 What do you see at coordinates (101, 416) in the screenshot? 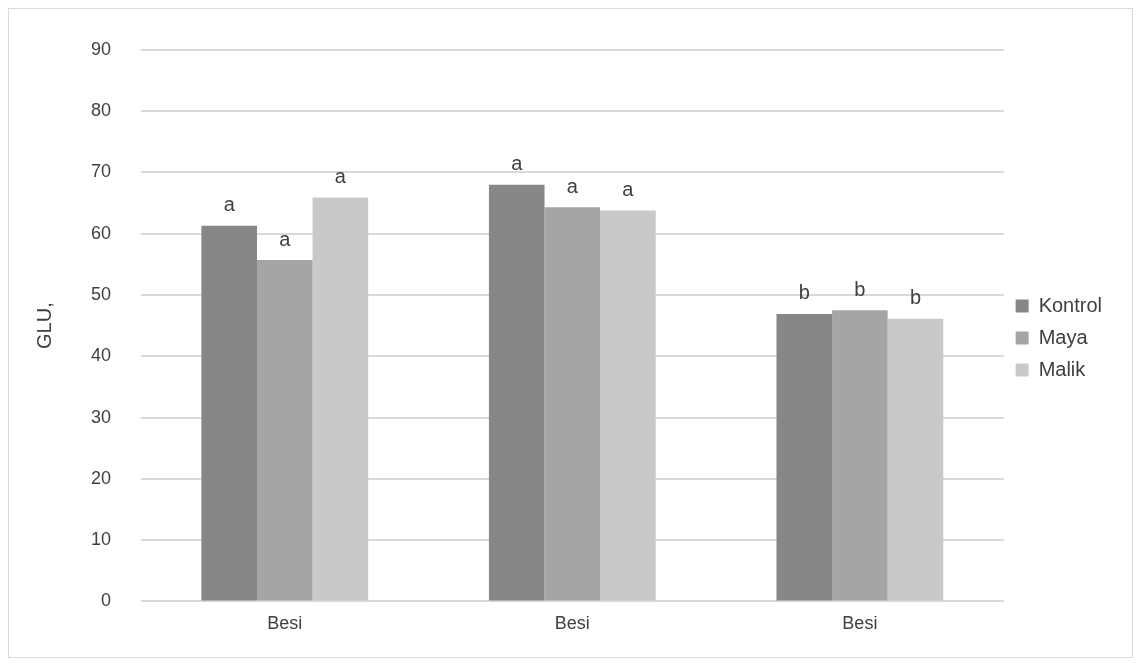
I see `y-tick-label: 30` at bounding box center [101, 416].